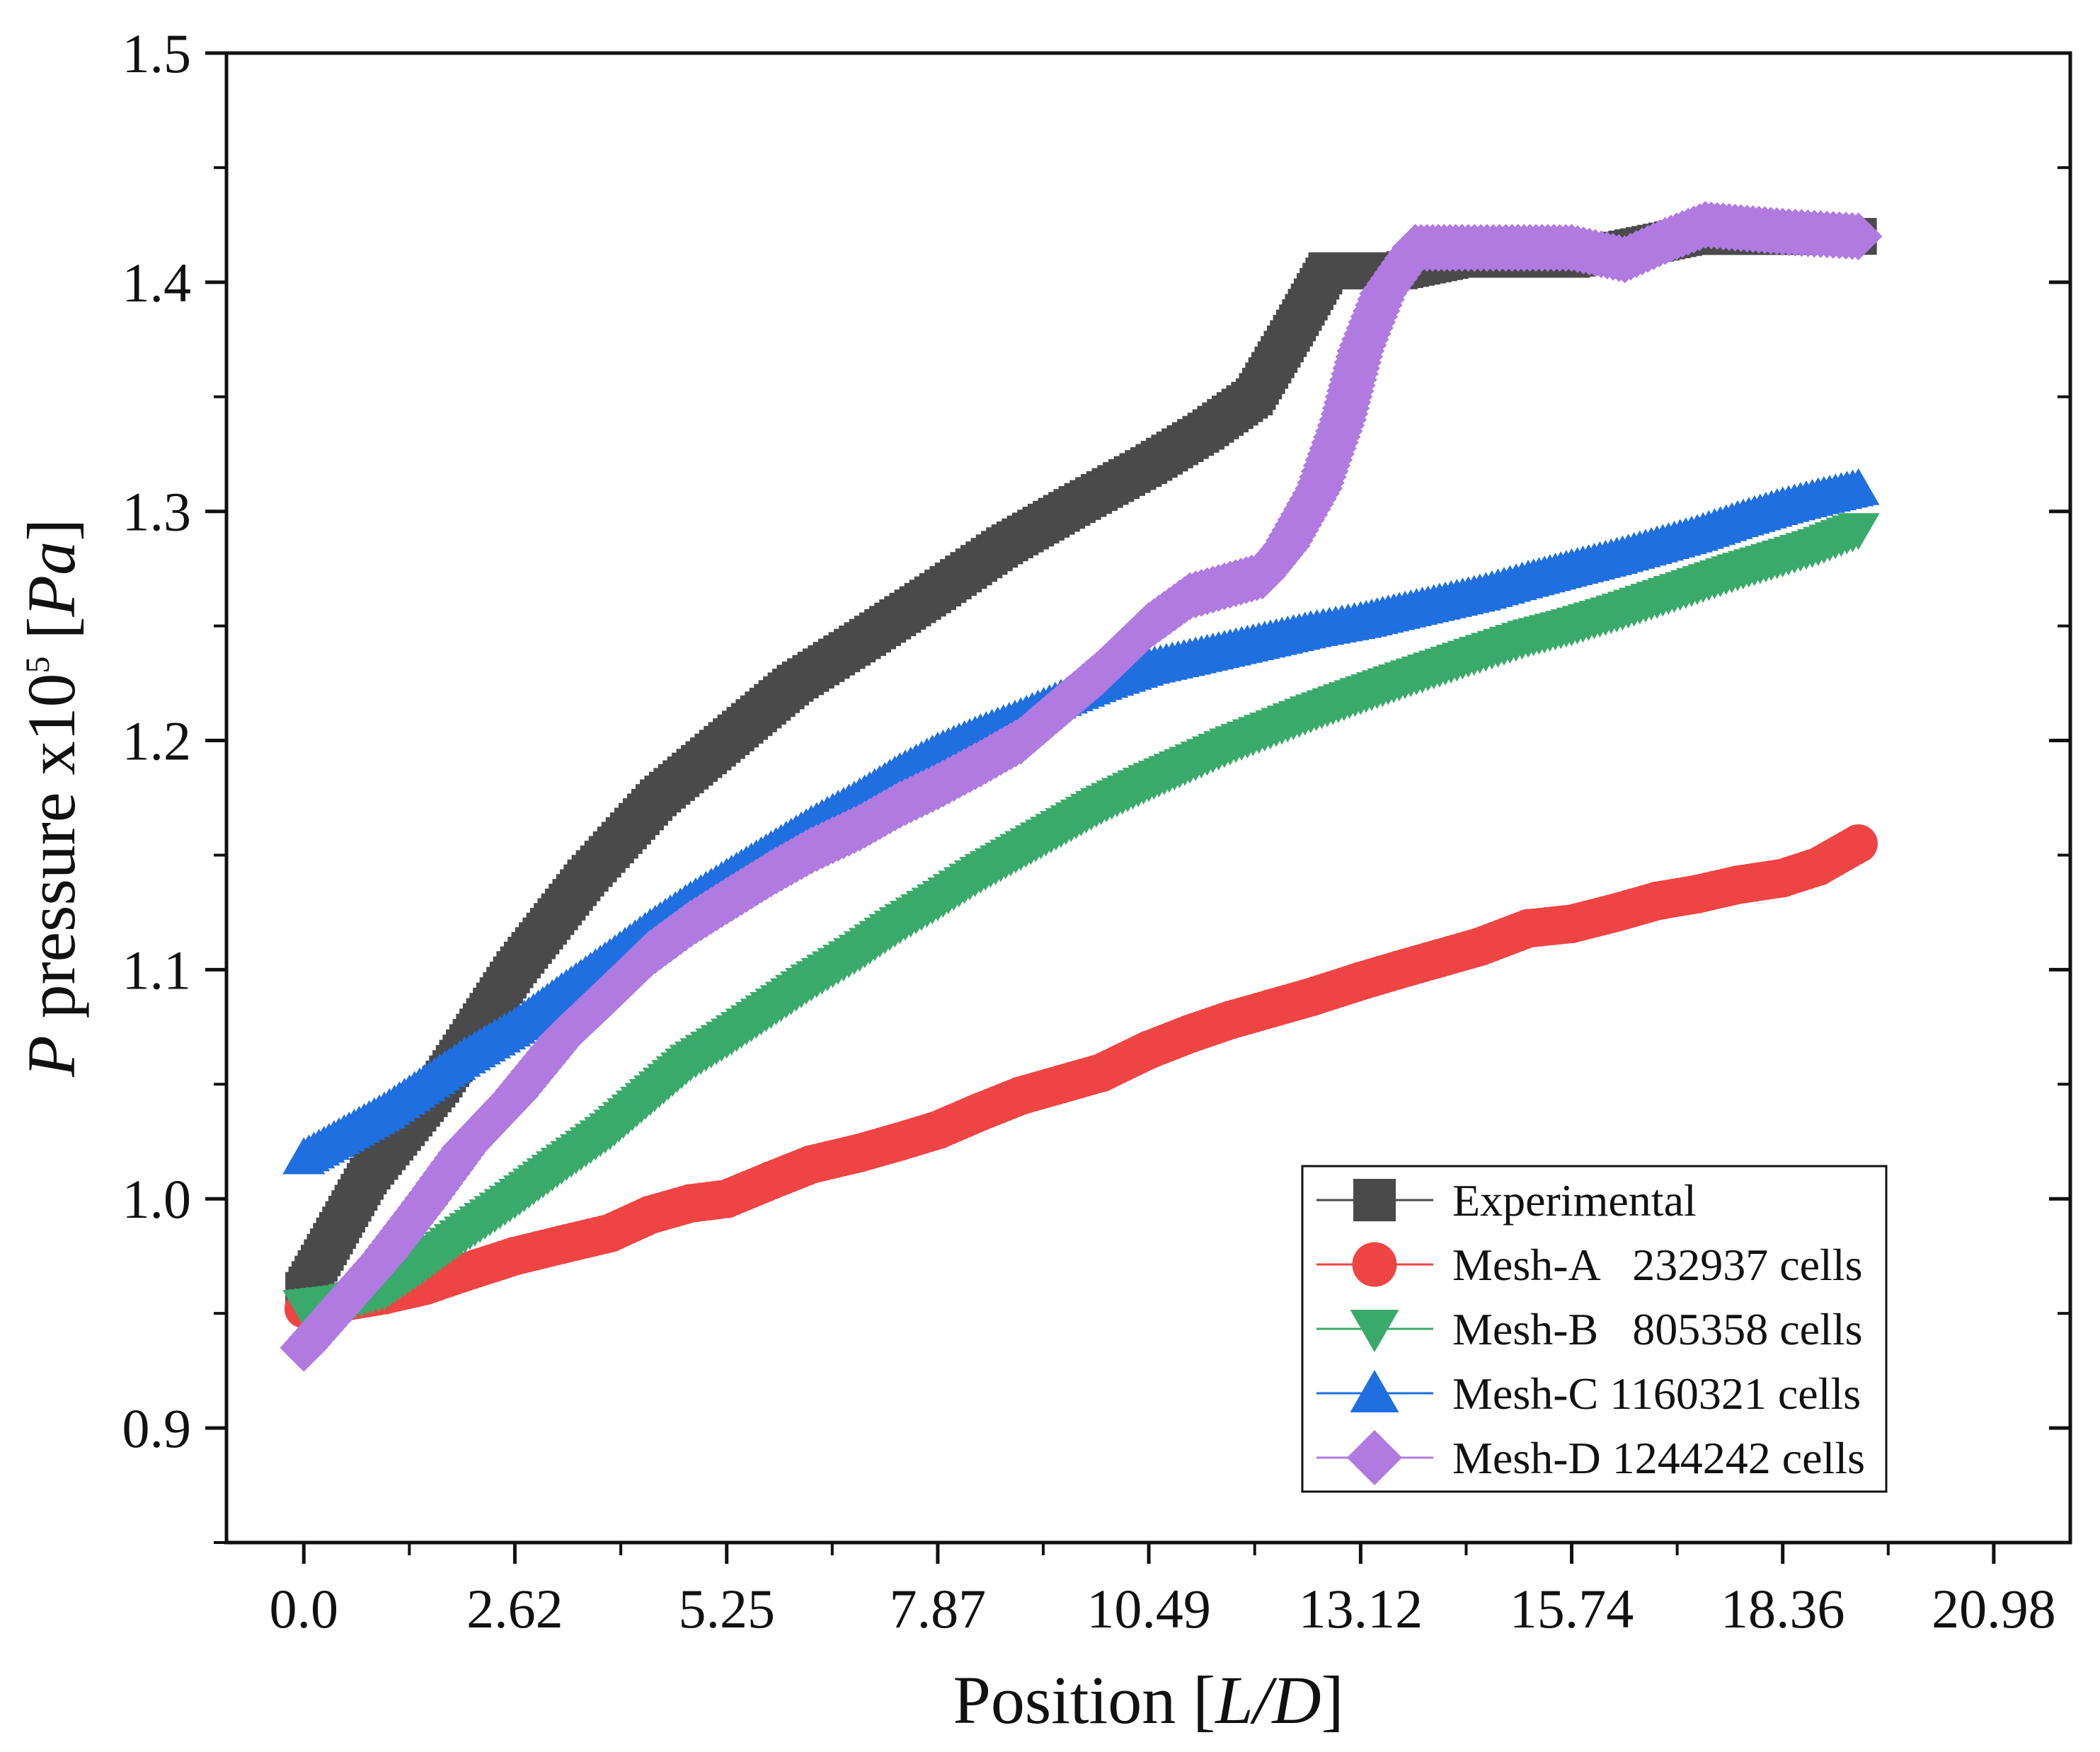 This screenshot has width=2100, height=1752. Describe the element at coordinates (1148, 1608) in the screenshot. I see `x-tick-label: 10.49` at that location.